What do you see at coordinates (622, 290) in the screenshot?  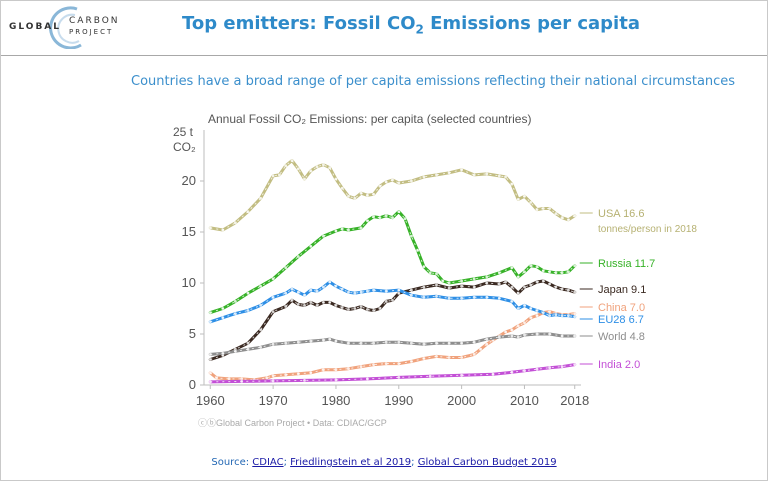 I see `series-label-japan: Japan 9.1` at bounding box center [622, 290].